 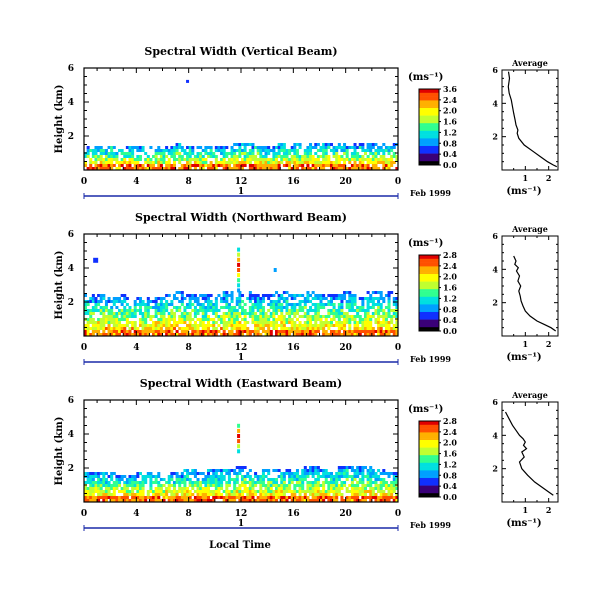 What do you see at coordinates (241, 383) in the screenshot?
I see `panel-title: Spectral Width (Eastward Beam)` at bounding box center [241, 383].